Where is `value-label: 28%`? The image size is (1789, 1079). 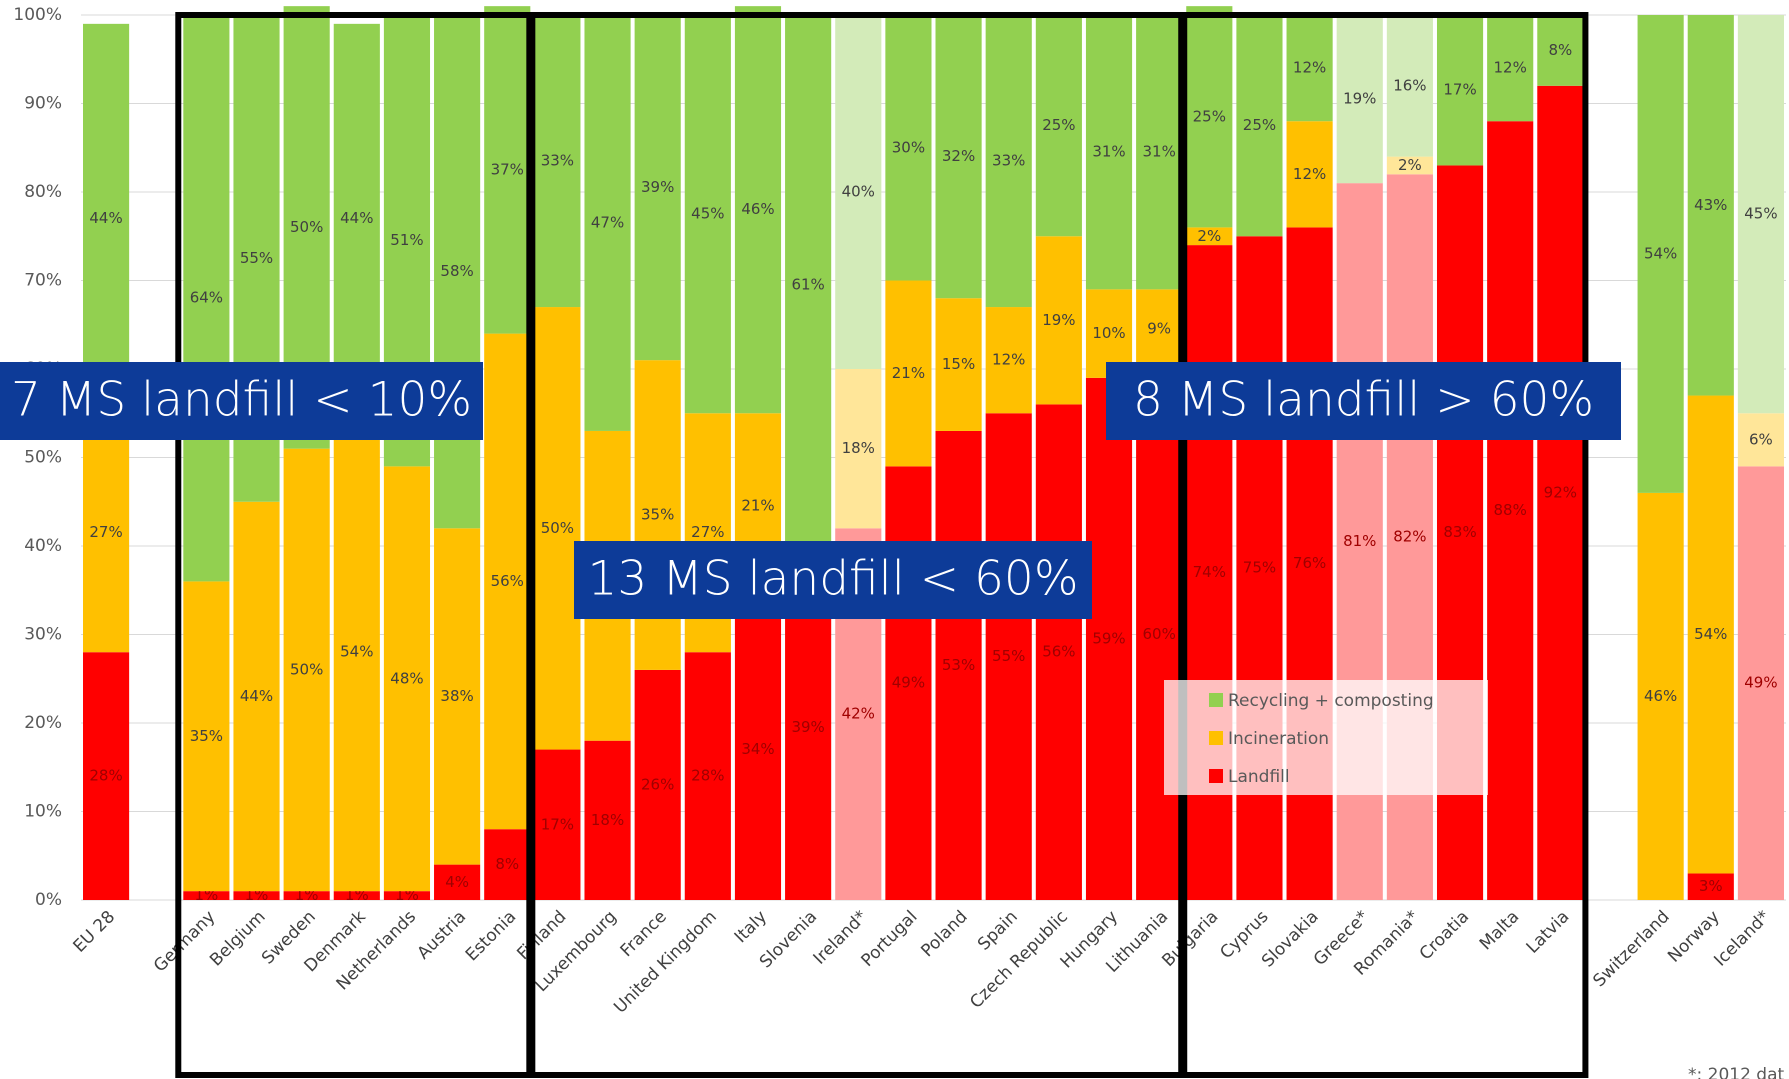
value-label: 28% is located at coordinates (707, 776).